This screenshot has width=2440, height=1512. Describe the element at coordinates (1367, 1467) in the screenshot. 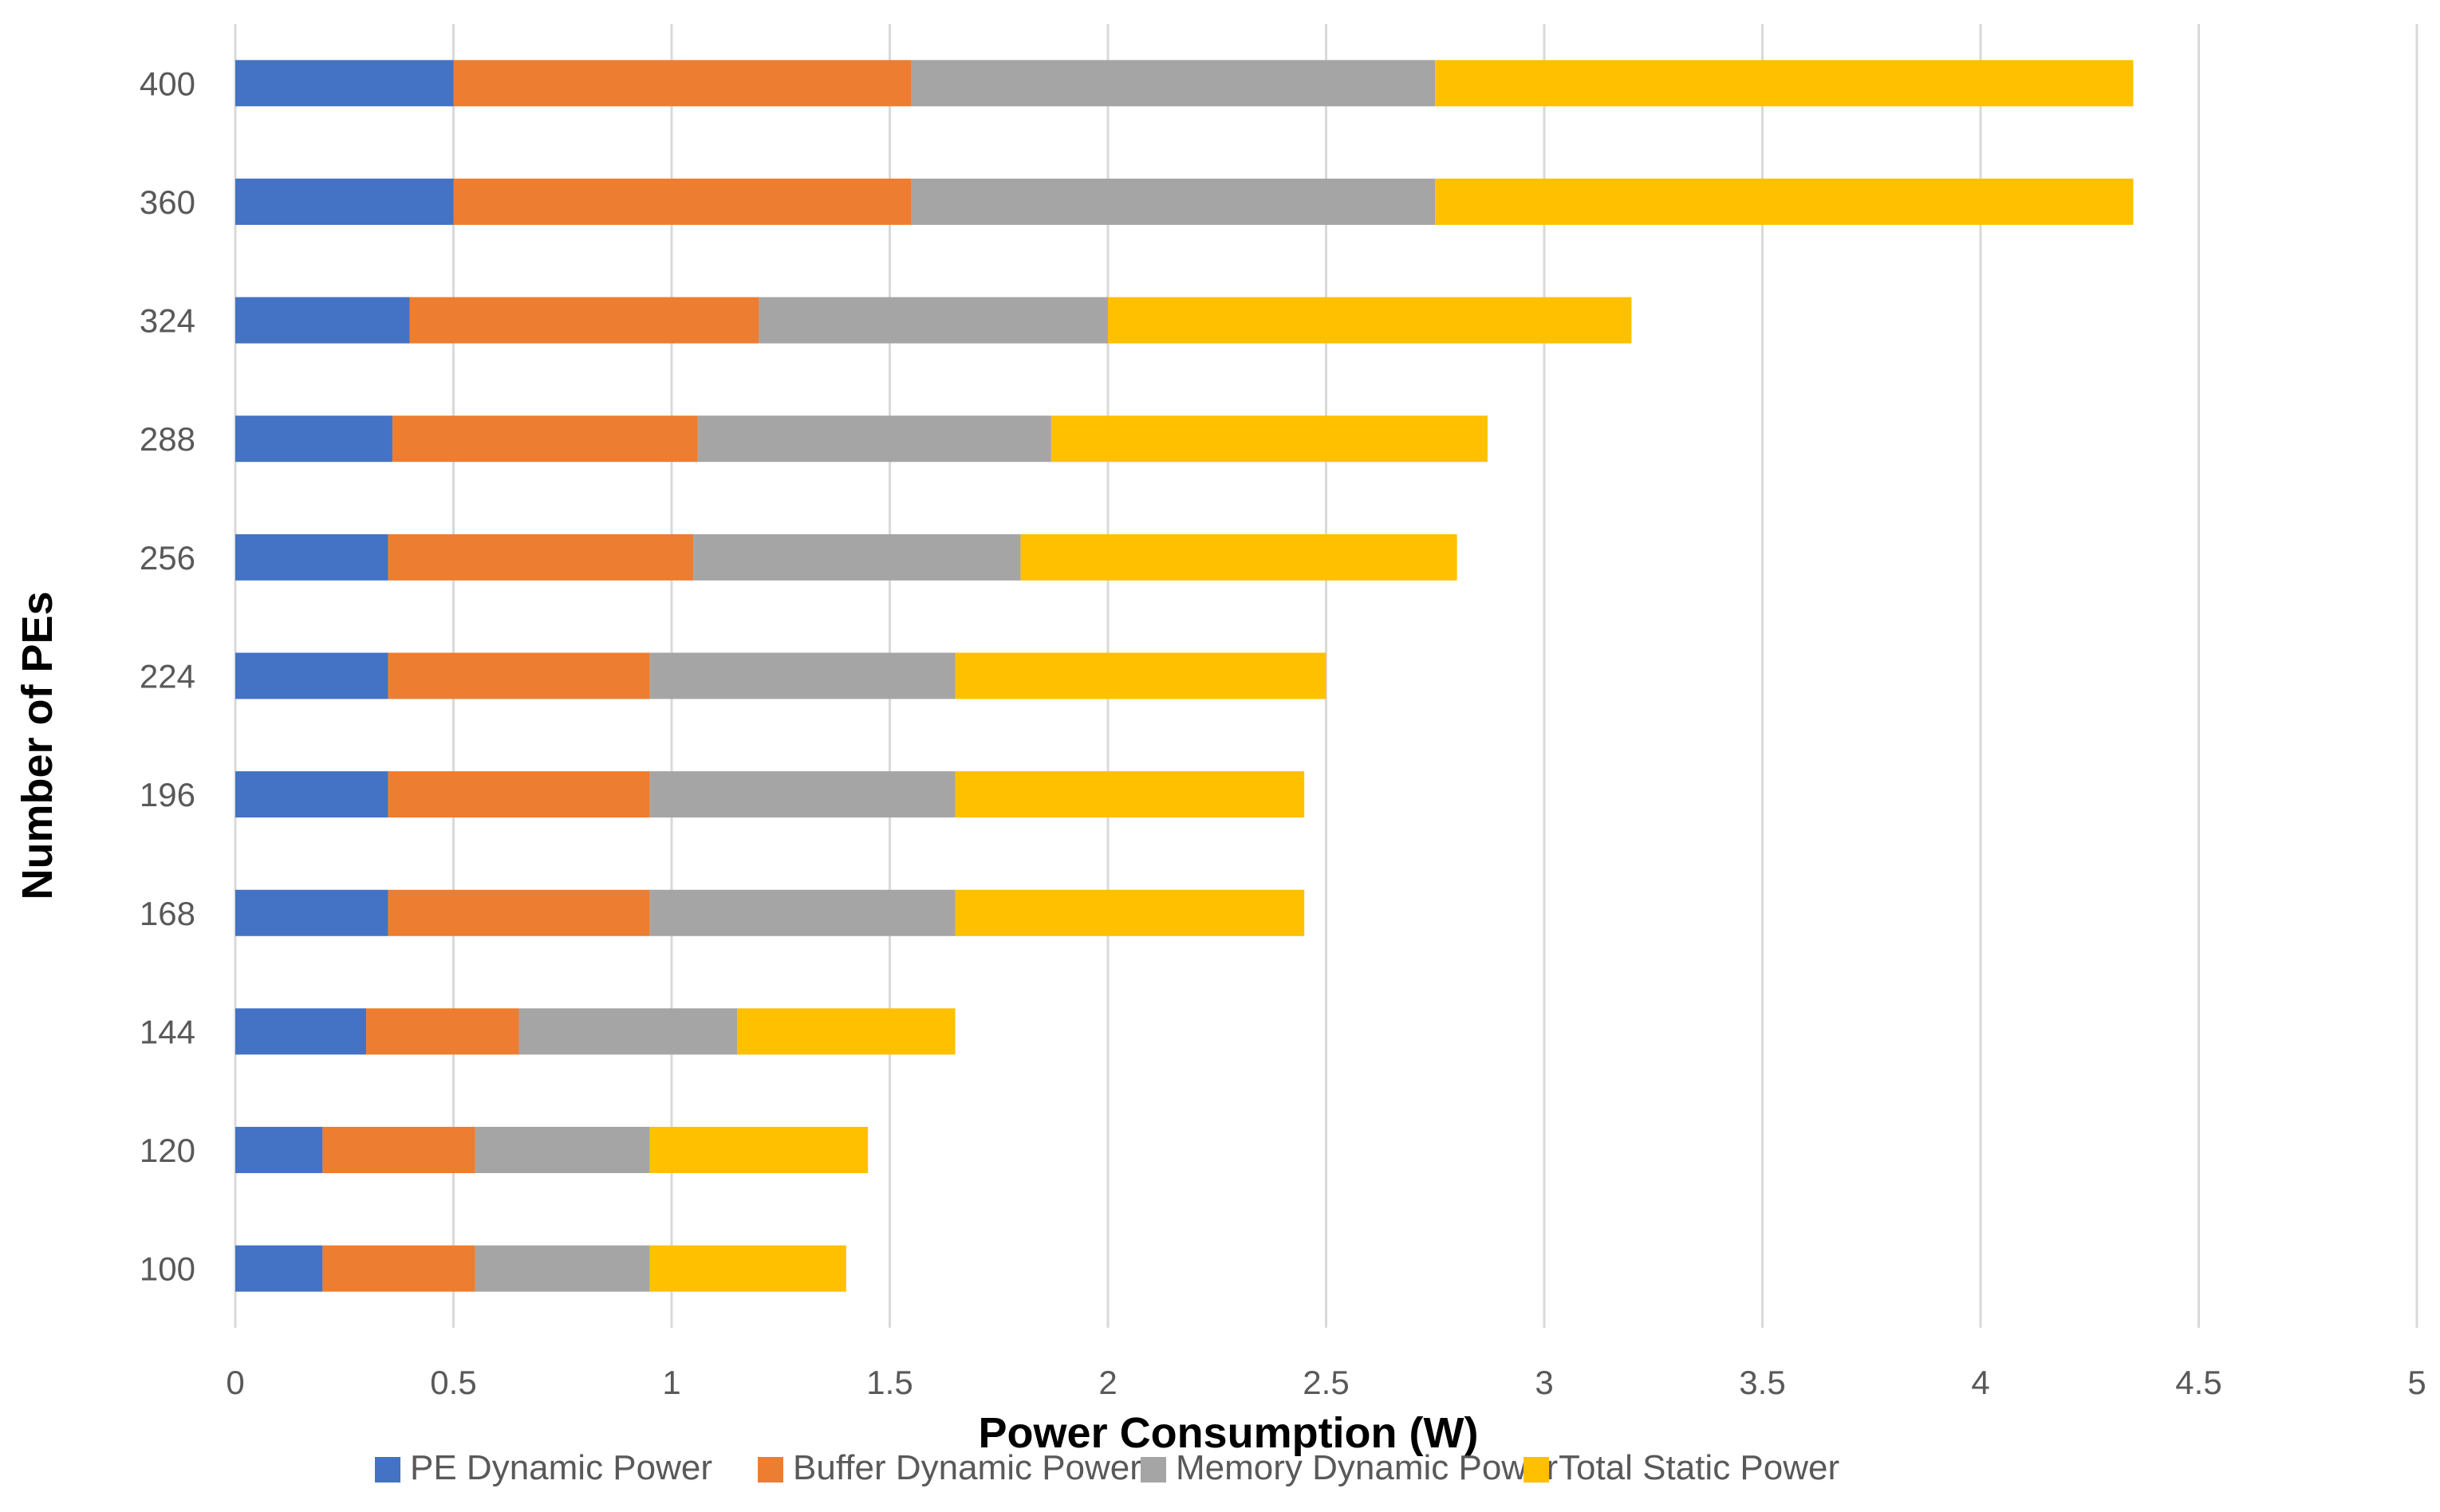

I see `legend-label: Memory Dynamic Power` at that location.